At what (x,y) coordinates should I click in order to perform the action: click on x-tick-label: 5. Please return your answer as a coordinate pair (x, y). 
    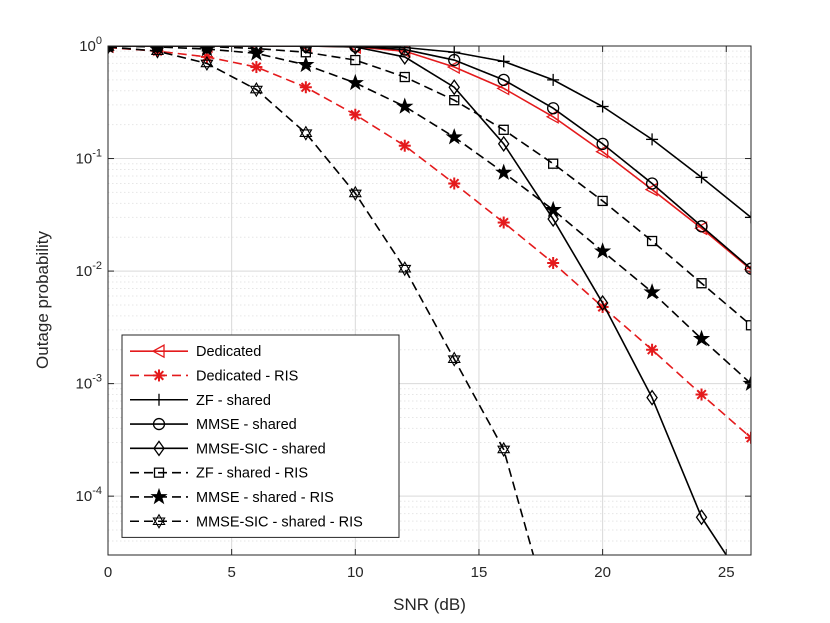
    Looking at the image, I should click on (231, 572).